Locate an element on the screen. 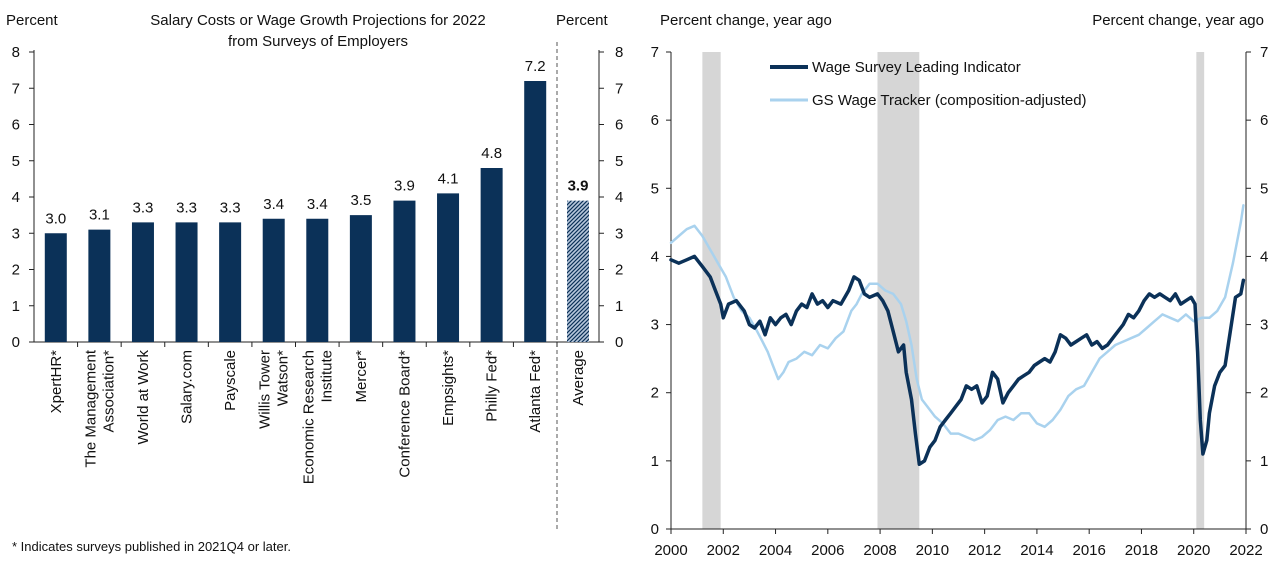  category-label: The Management is located at coordinates (90, 408).